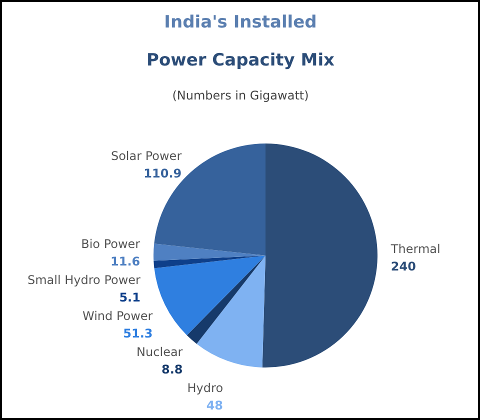  I want to click on chart-title: India's Installed Power Capacity Mix, so click(240, 41).